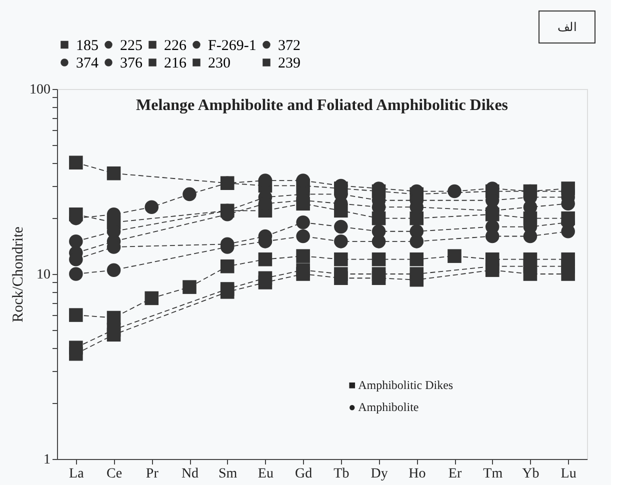 This screenshot has width=625, height=491. What do you see at coordinates (342, 474) in the screenshot?
I see `x-tick-label: Tb` at bounding box center [342, 474].